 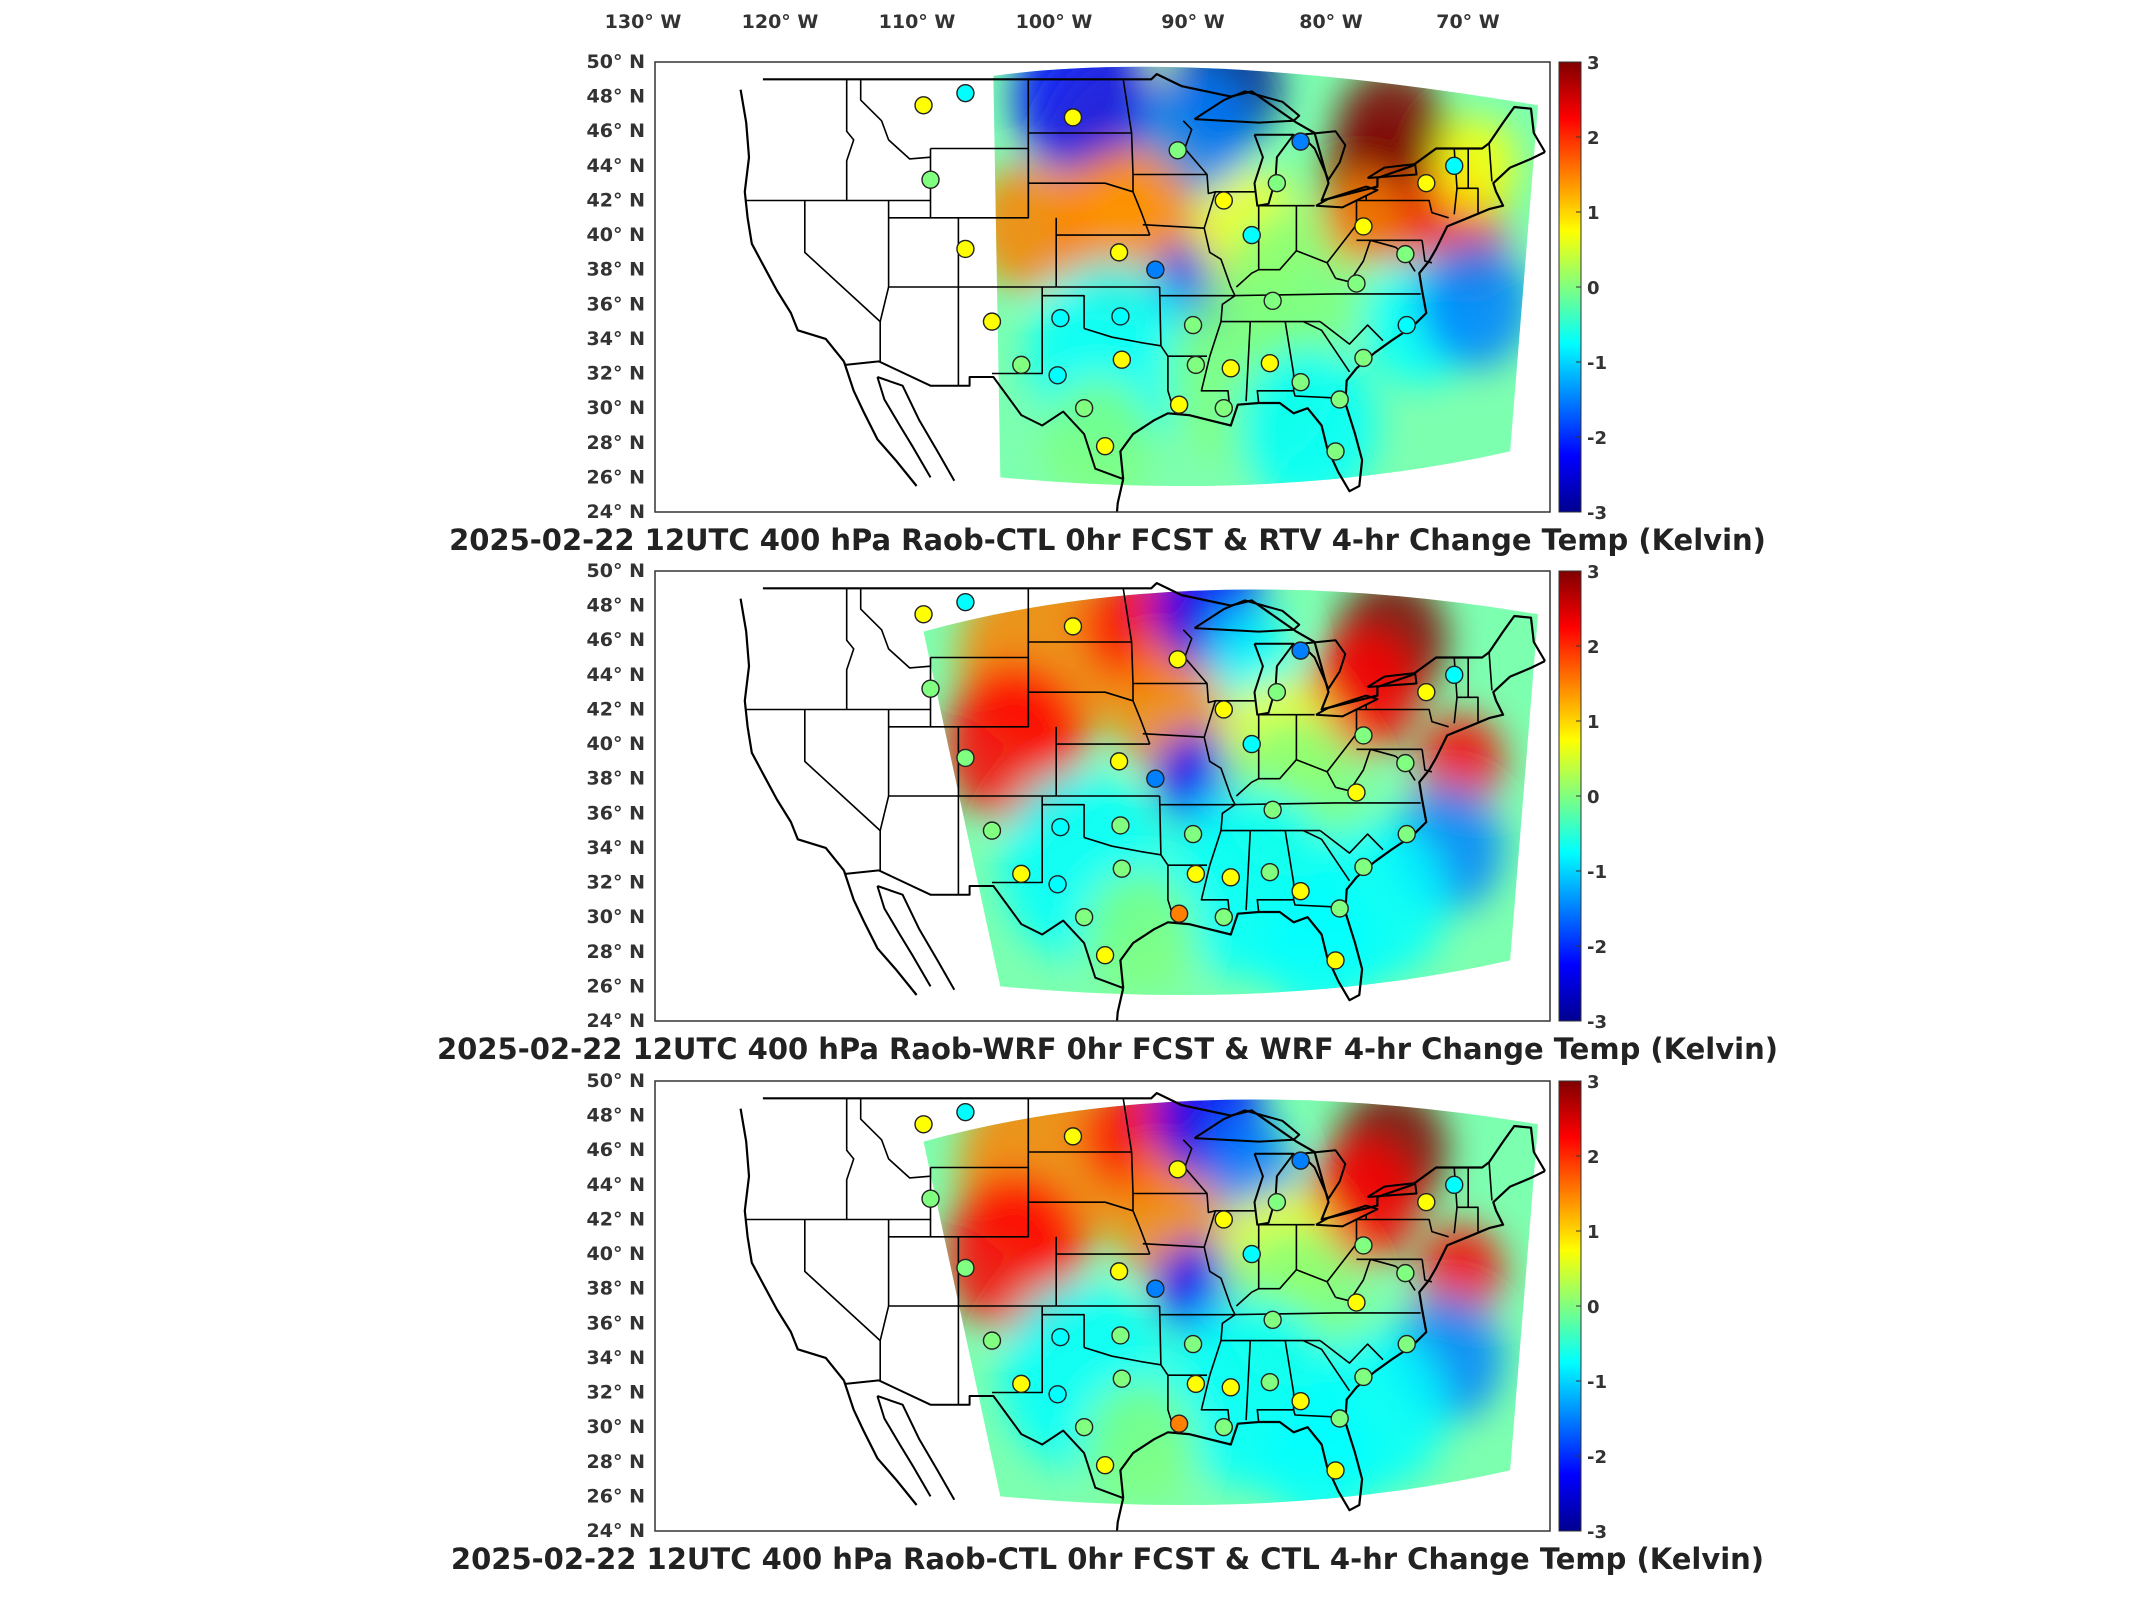 What do you see at coordinates (616, 1219) in the screenshot?
I see `latitude-tick-label: 42° N` at bounding box center [616, 1219].